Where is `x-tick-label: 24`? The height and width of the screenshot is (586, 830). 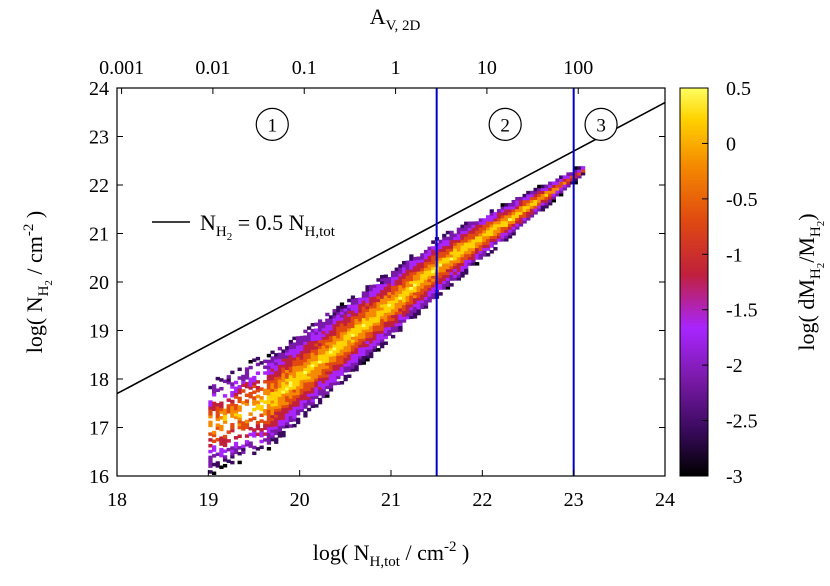
x-tick-label: 24 is located at coordinates (665, 500).